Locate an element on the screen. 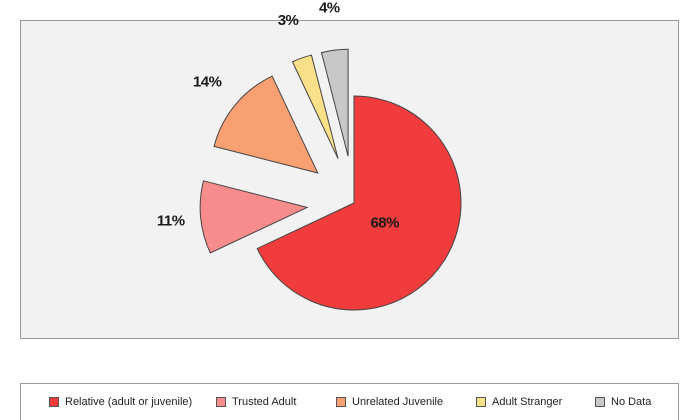 The image size is (700, 420). slice-label-adult-stranger: 3% is located at coordinates (288, 20).